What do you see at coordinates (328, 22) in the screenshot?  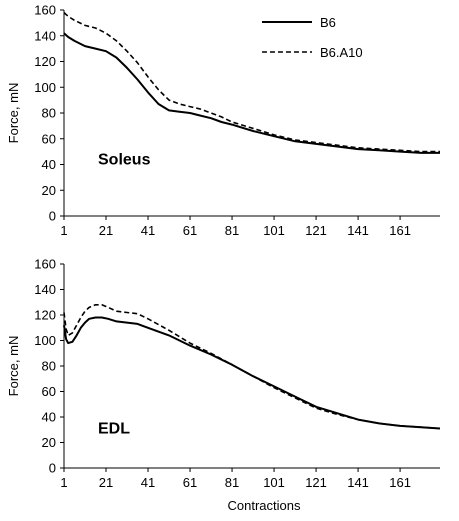 I see `legend-label-b6: B6` at bounding box center [328, 22].